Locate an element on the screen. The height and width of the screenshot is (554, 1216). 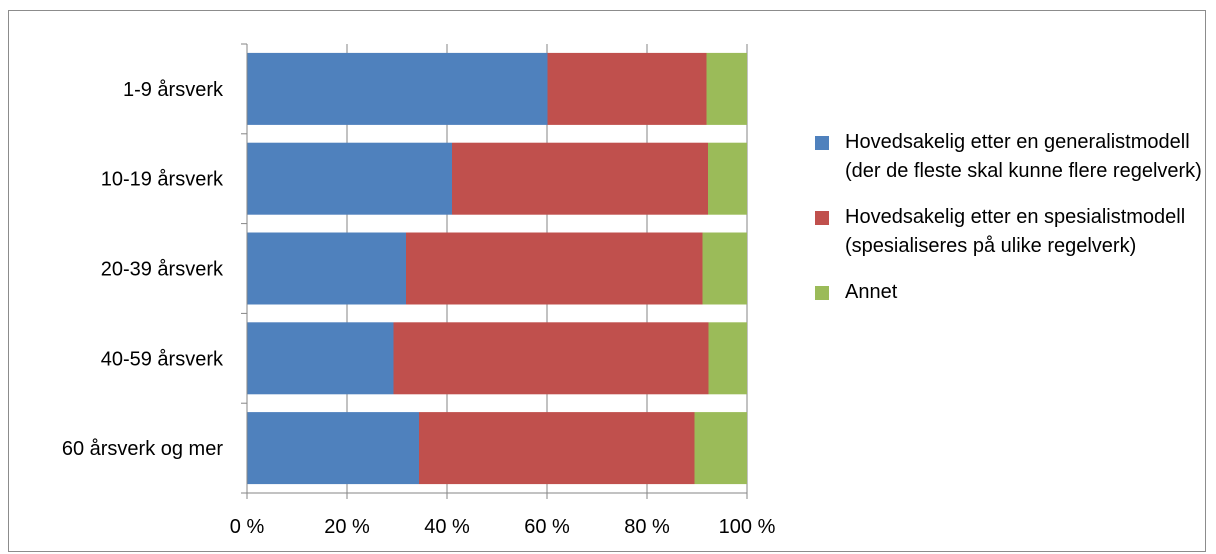
x-tick-labels: 0 % 20 % 40 % 60 % 80 % 100 % is located at coordinates (503, 527).